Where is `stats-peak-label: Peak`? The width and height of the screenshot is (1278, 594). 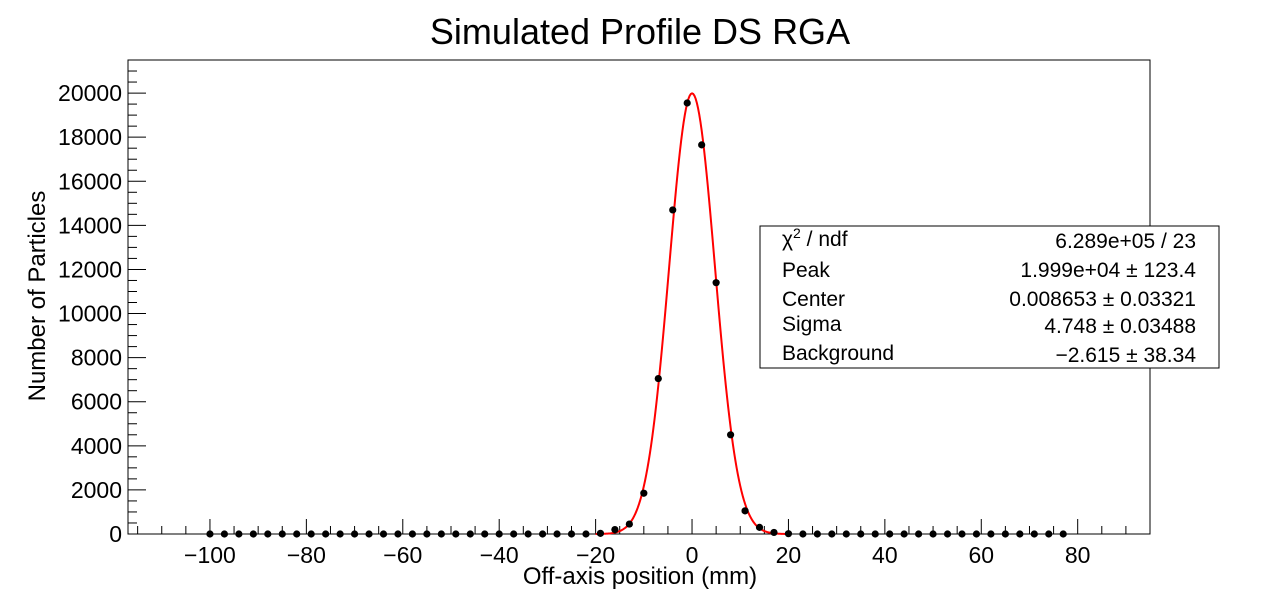
stats-peak-label: Peak is located at coordinates (806, 270).